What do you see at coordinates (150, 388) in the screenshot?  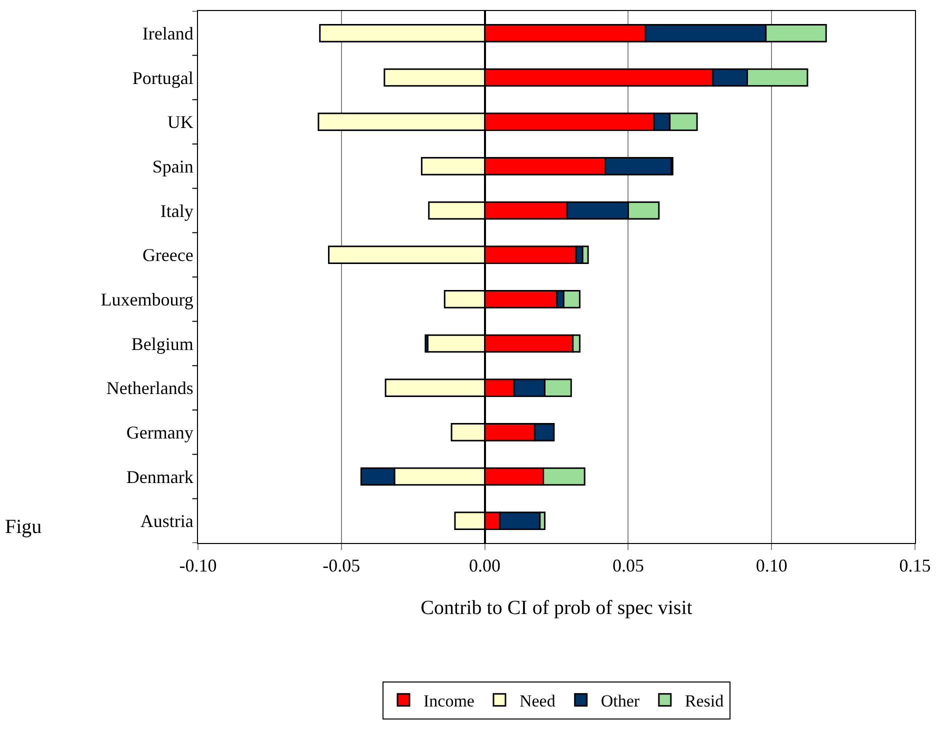 I see `y-tick-label: Netherlands` at bounding box center [150, 388].